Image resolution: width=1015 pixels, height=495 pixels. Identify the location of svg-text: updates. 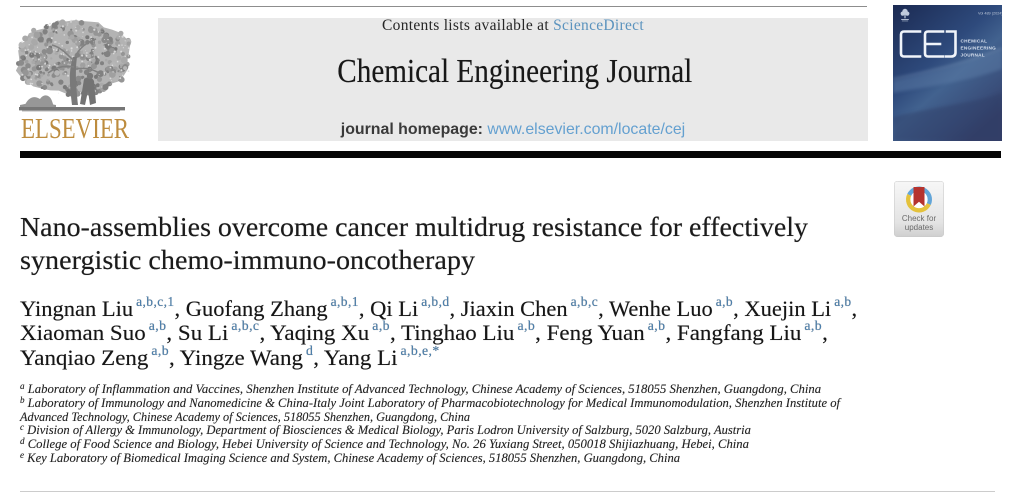
(919, 227).